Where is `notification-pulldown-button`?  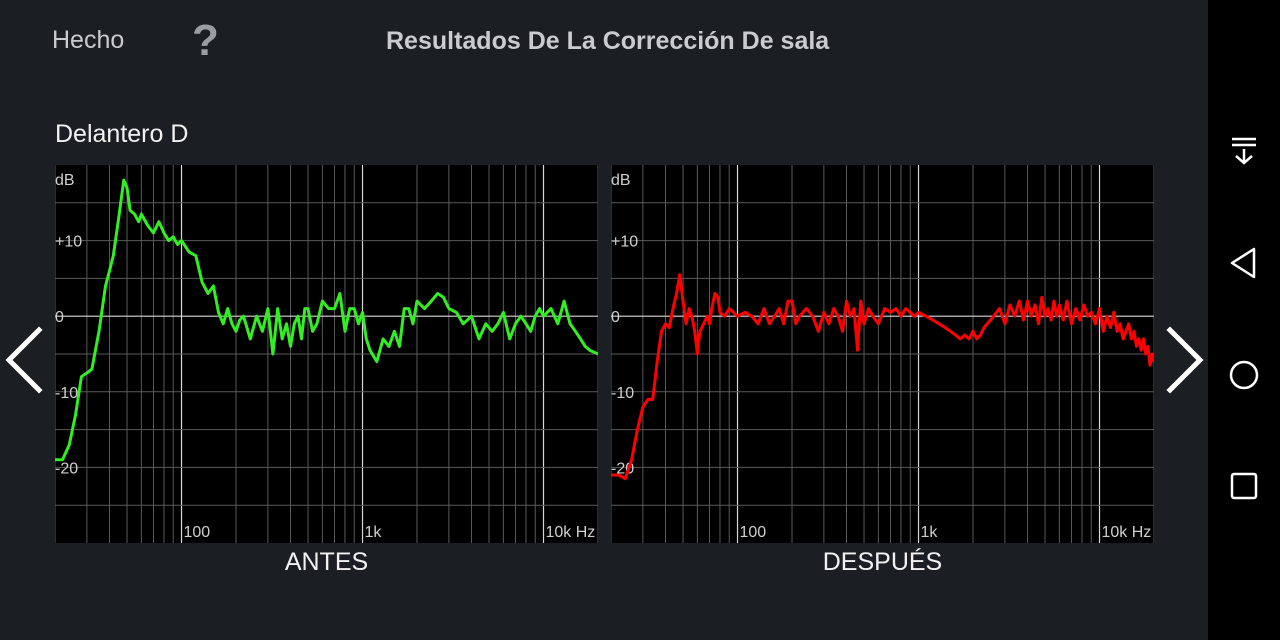
notification-pulldown-button is located at coordinates (1244, 151).